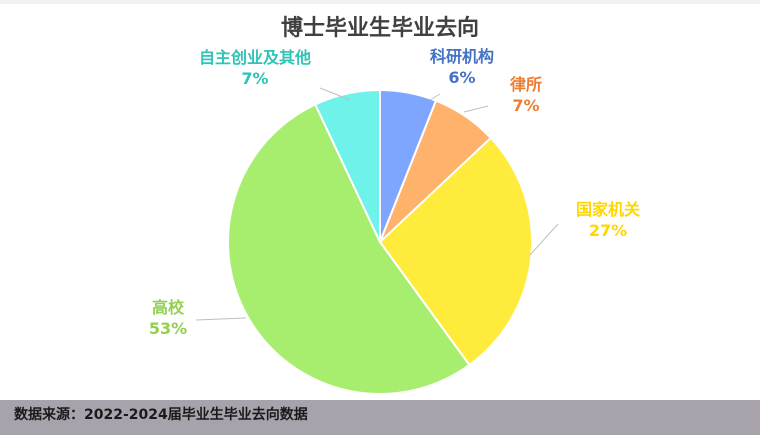  Describe the element at coordinates (168, 307) in the screenshot. I see `slice-category-label-3: 高校` at that location.